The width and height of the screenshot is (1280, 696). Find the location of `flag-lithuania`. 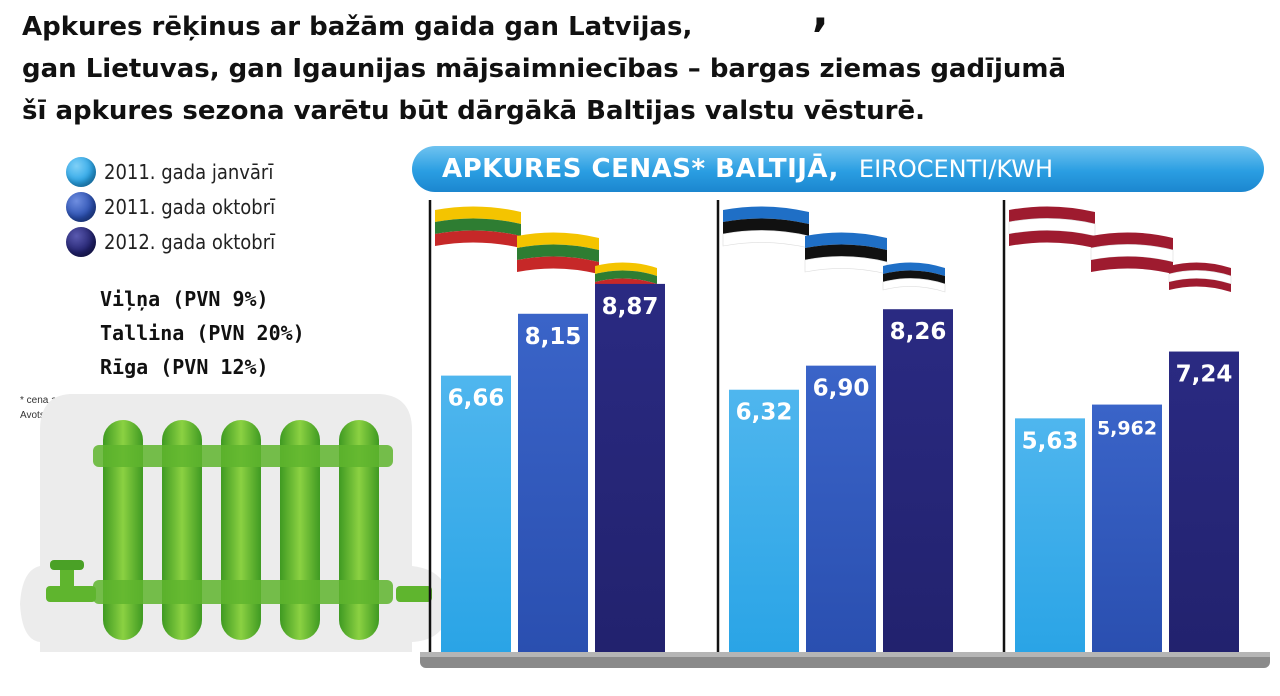

flag-lithuania is located at coordinates (546, 249).